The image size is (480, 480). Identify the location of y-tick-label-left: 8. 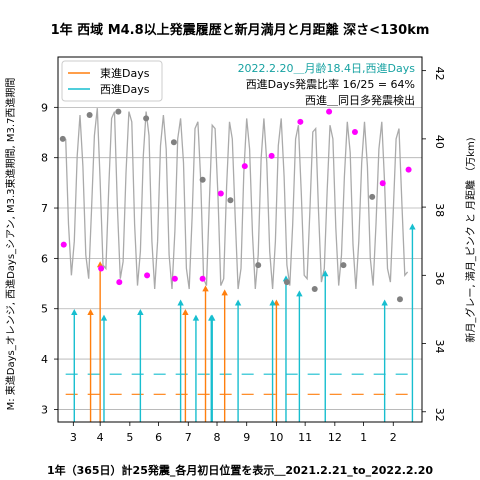
(44, 158).